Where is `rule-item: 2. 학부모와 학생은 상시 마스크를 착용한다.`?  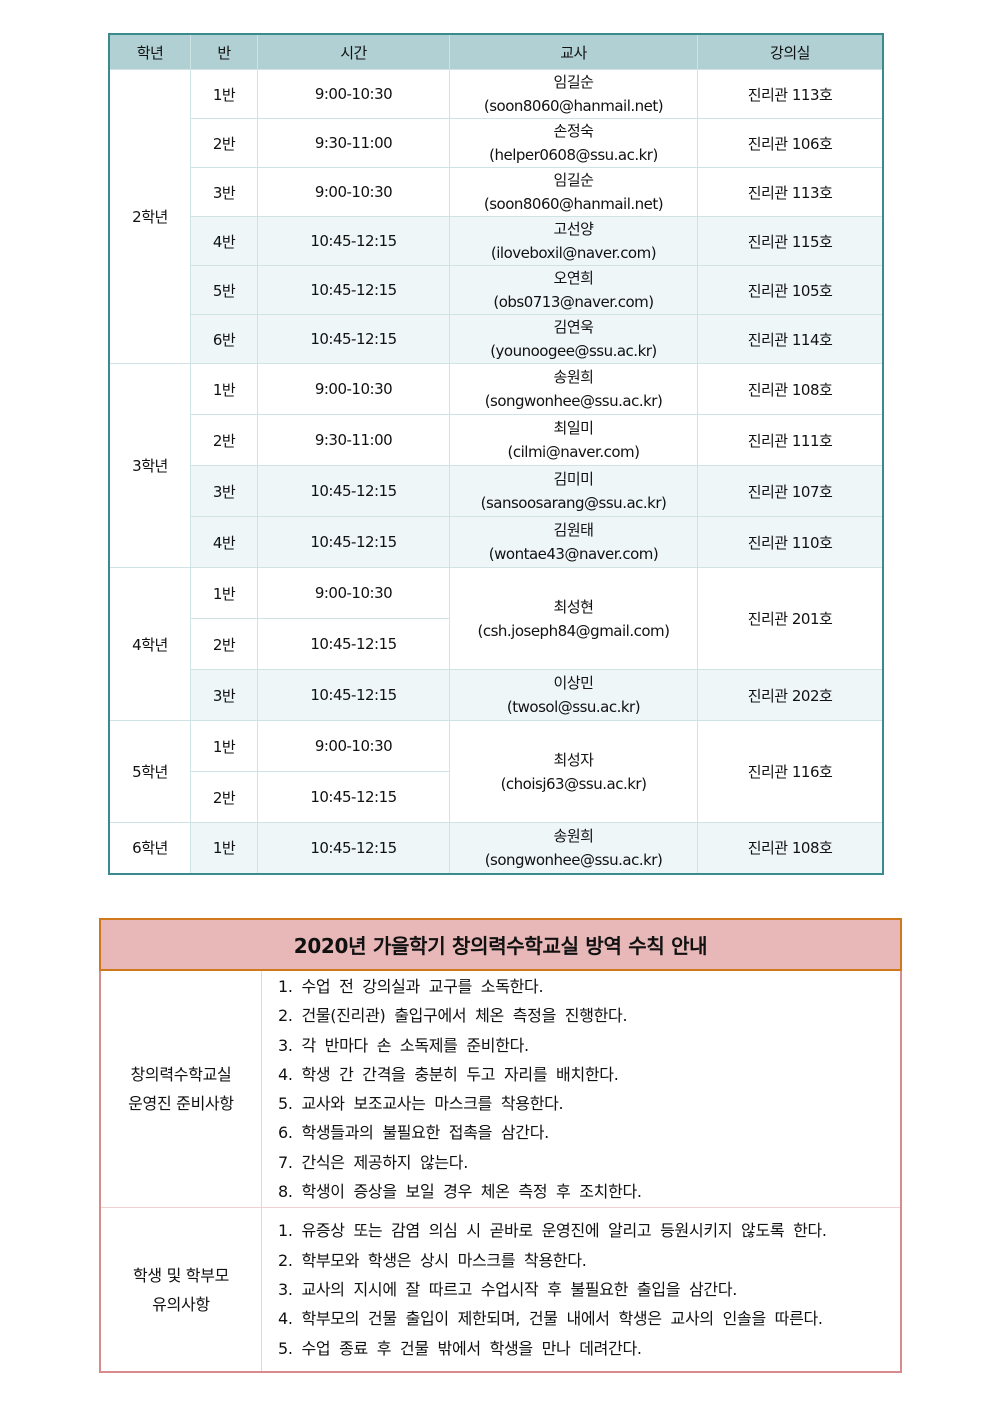 rule-item: 2. 학부모와 학생은 상시 마스크를 착용한다. is located at coordinates (432, 1260).